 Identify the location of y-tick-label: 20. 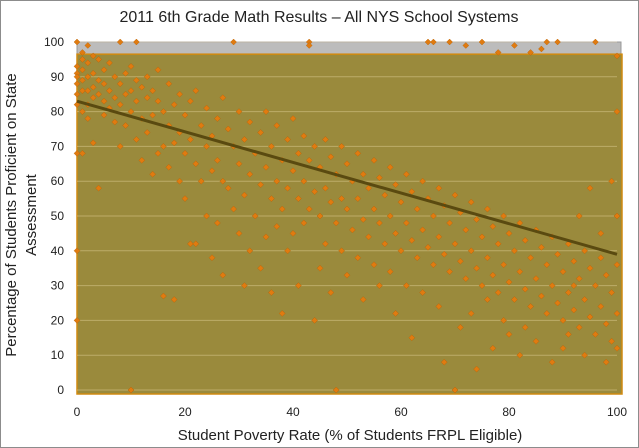
(58, 320).